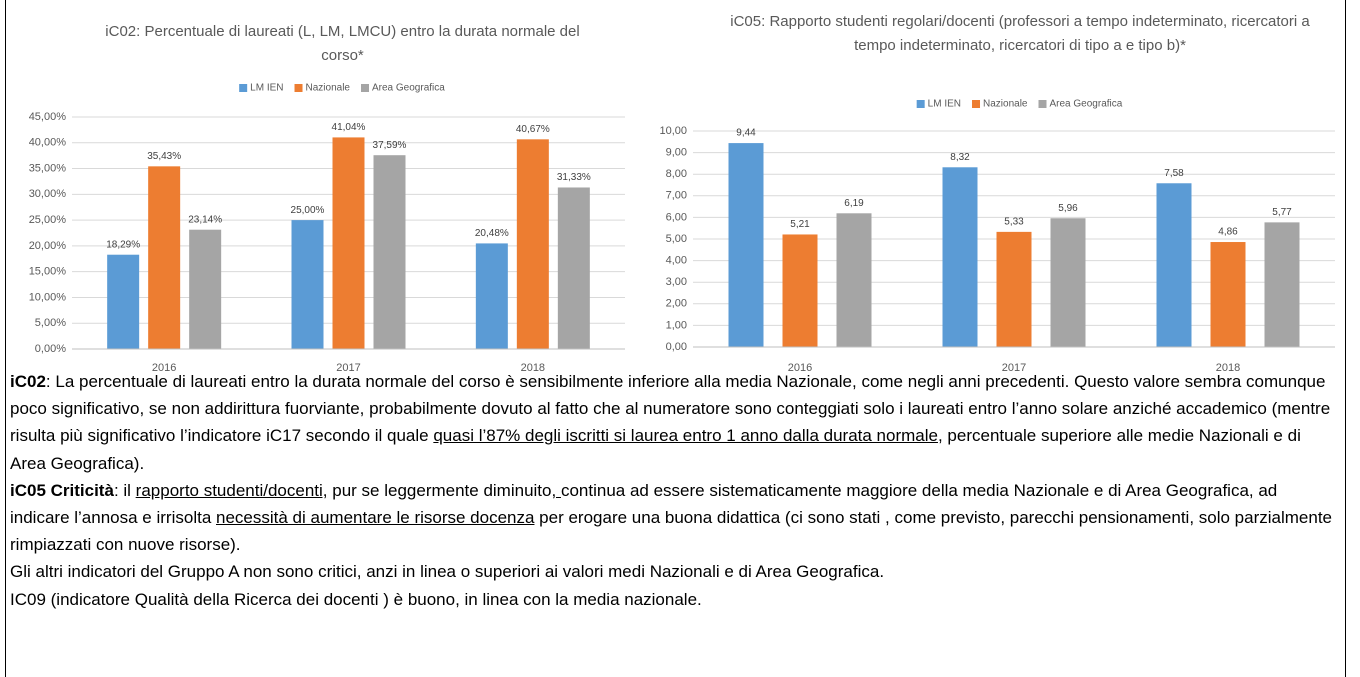 Image resolution: width=1360 pixels, height=677 pixels. What do you see at coordinates (1068, 208) in the screenshot?
I see `data-label: 5,96` at bounding box center [1068, 208].